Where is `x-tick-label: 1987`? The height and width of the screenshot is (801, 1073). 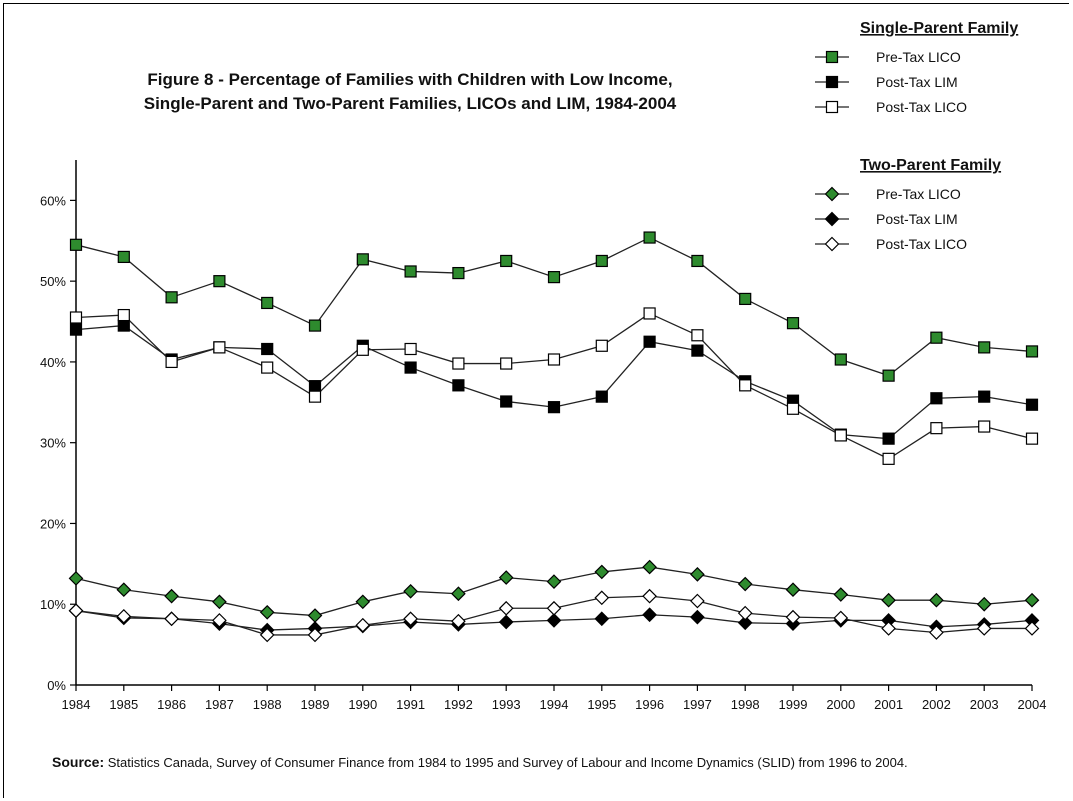
x-tick-label: 1987 is located at coordinates (219, 704).